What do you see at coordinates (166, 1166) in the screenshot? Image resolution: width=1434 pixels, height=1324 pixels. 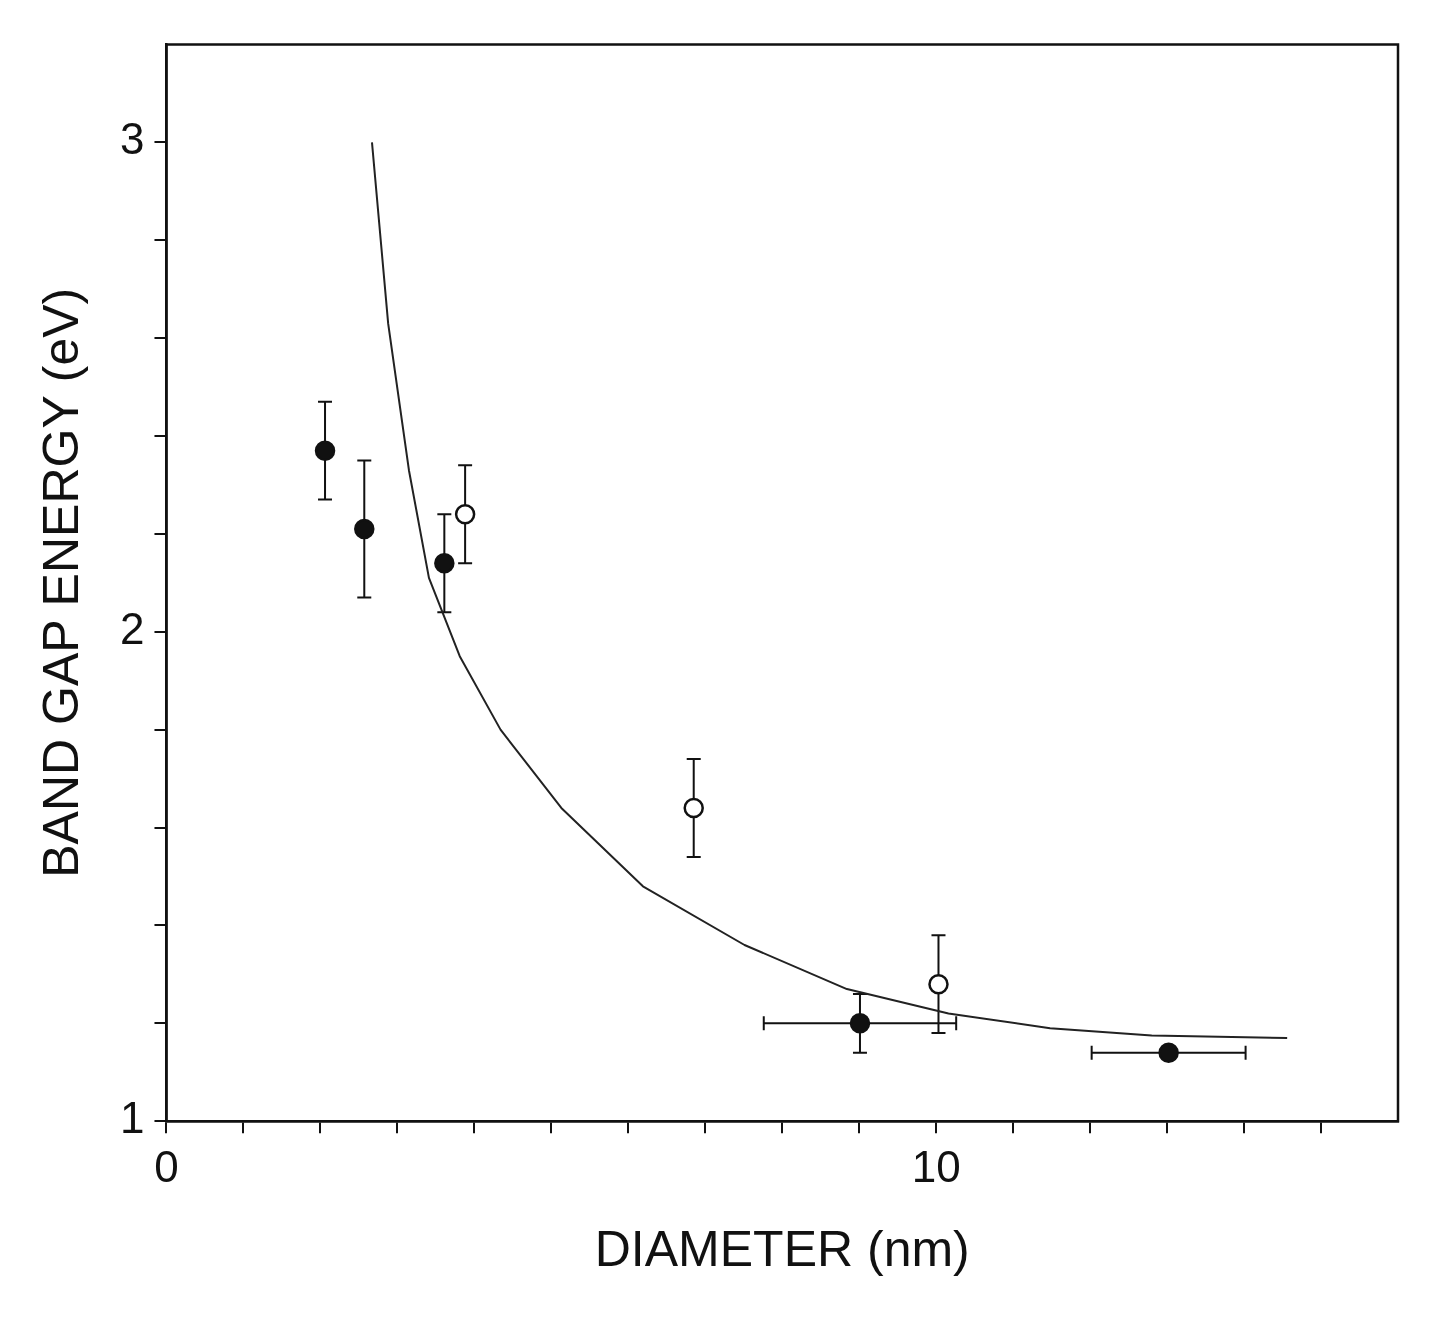 I see `x-tick-label: 0` at bounding box center [166, 1166].